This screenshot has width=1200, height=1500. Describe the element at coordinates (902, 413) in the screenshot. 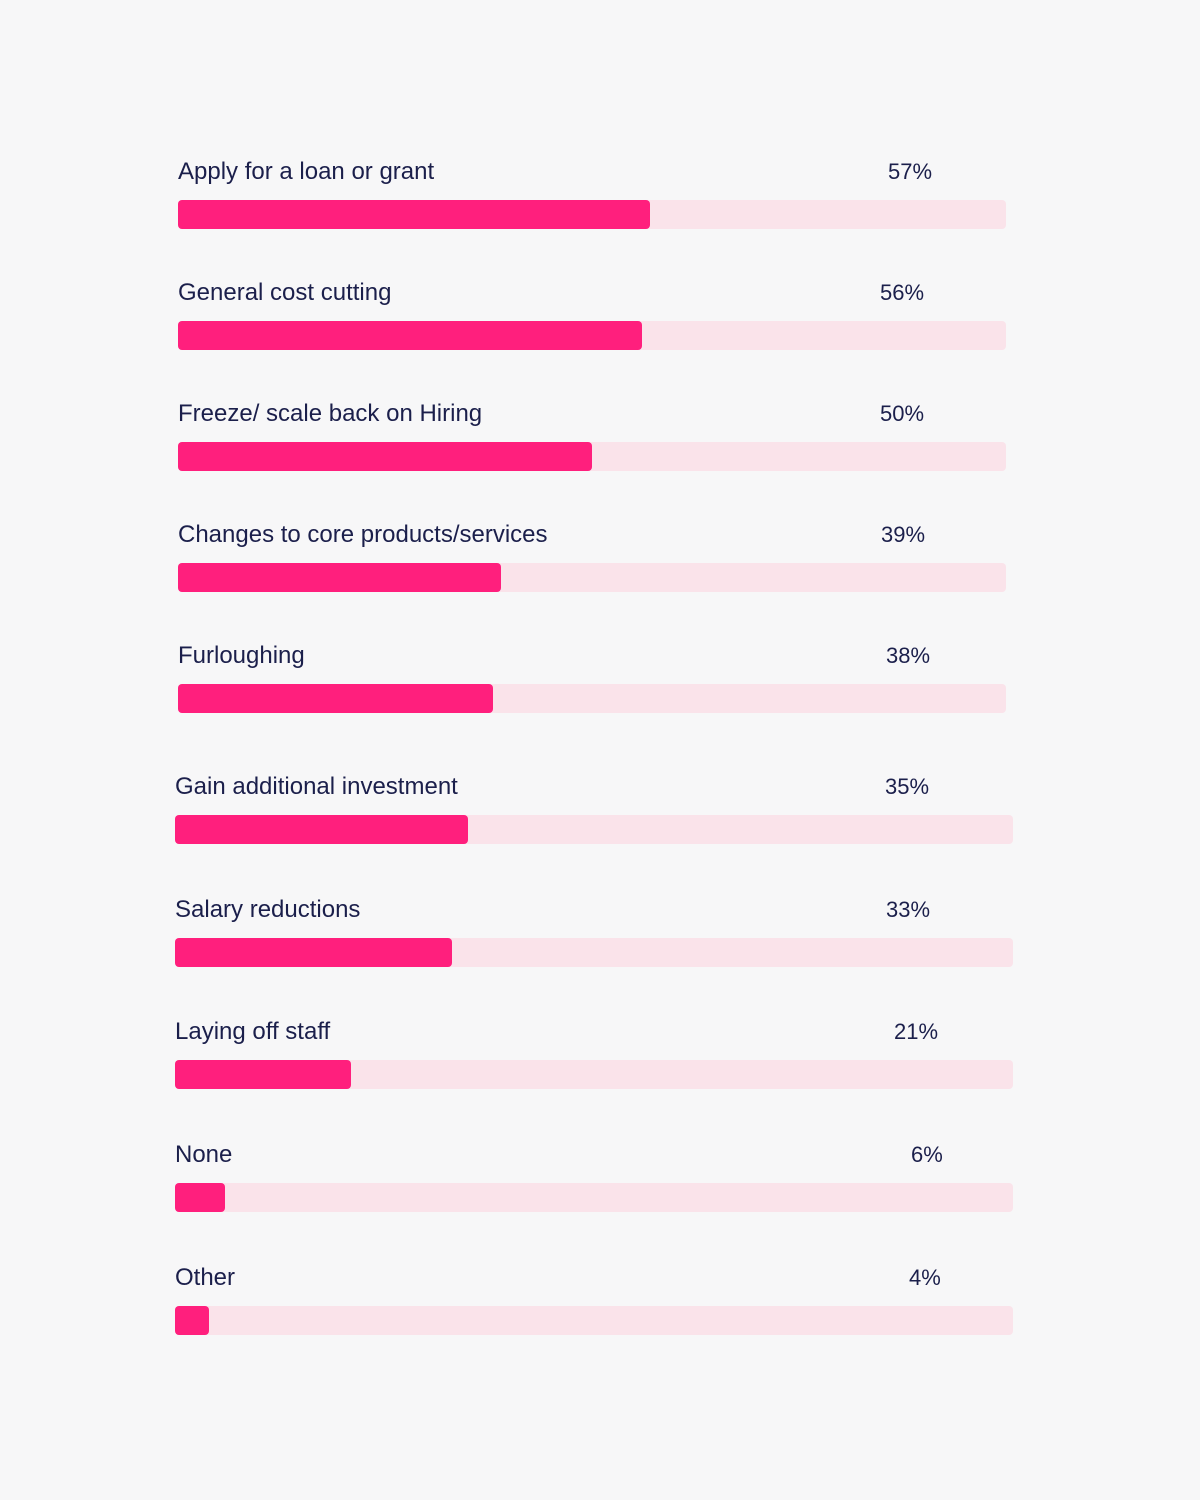

I see `value-label: 50%` at that location.